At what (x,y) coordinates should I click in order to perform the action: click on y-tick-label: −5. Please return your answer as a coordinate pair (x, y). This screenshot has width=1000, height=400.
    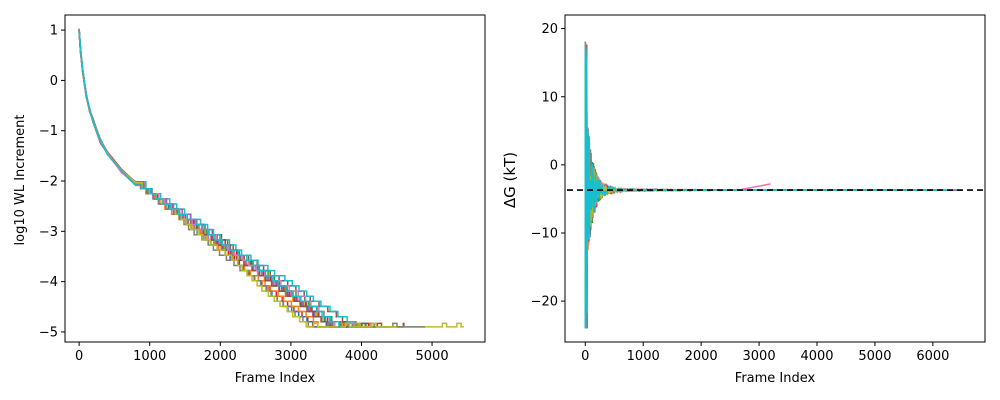
    Looking at the image, I should click on (48, 332).